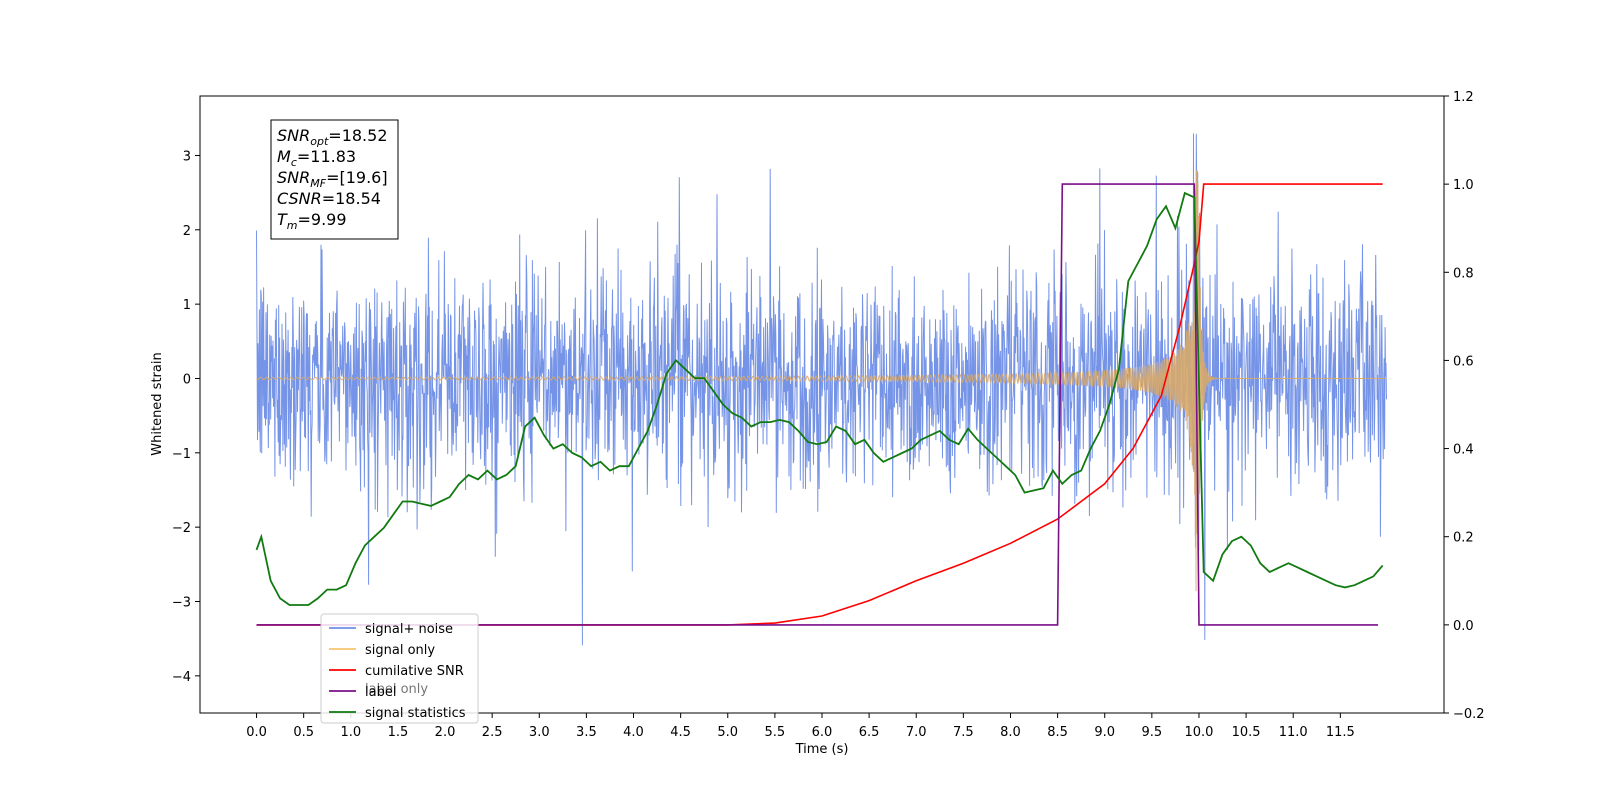 The image size is (1600, 800). Describe the element at coordinates (400, 650) in the screenshot. I see `legend-label: signal only` at that location.